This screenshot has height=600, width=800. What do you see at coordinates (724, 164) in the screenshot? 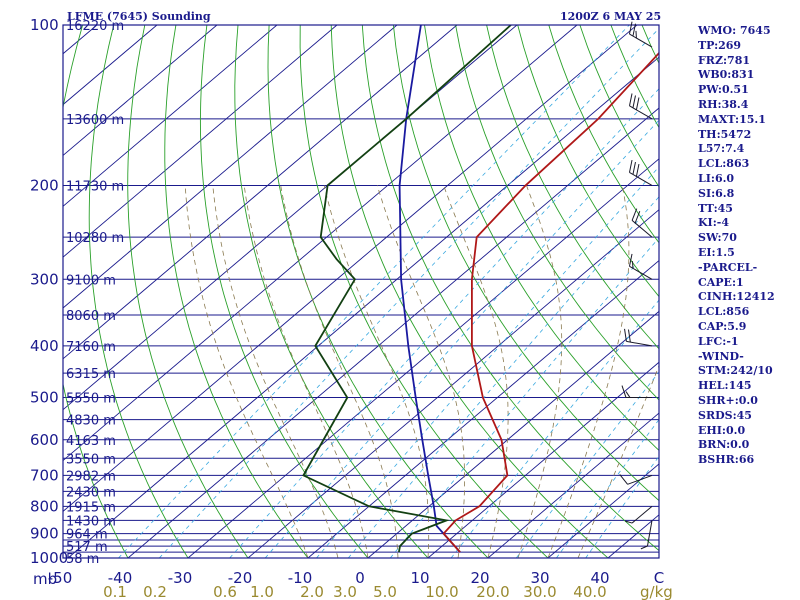
I see `index-item: LCL:863` at bounding box center [724, 164].